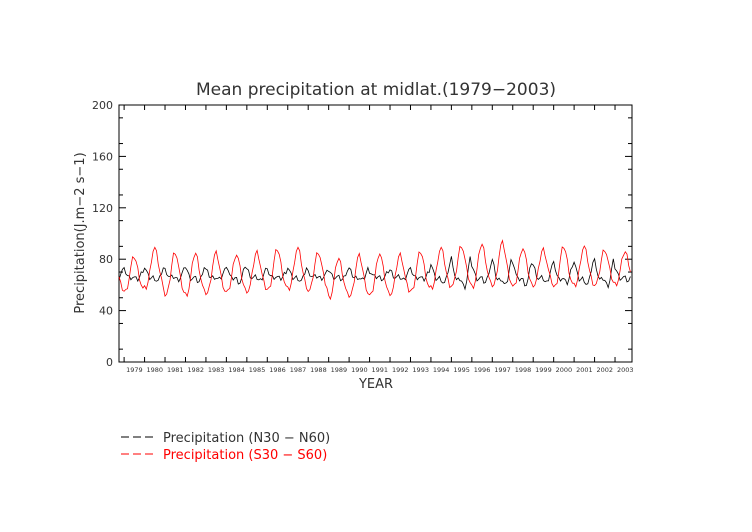 This screenshot has height=532, width=752. Describe the element at coordinates (339, 370) in the screenshot. I see `x-tick-label: 1989` at that location.